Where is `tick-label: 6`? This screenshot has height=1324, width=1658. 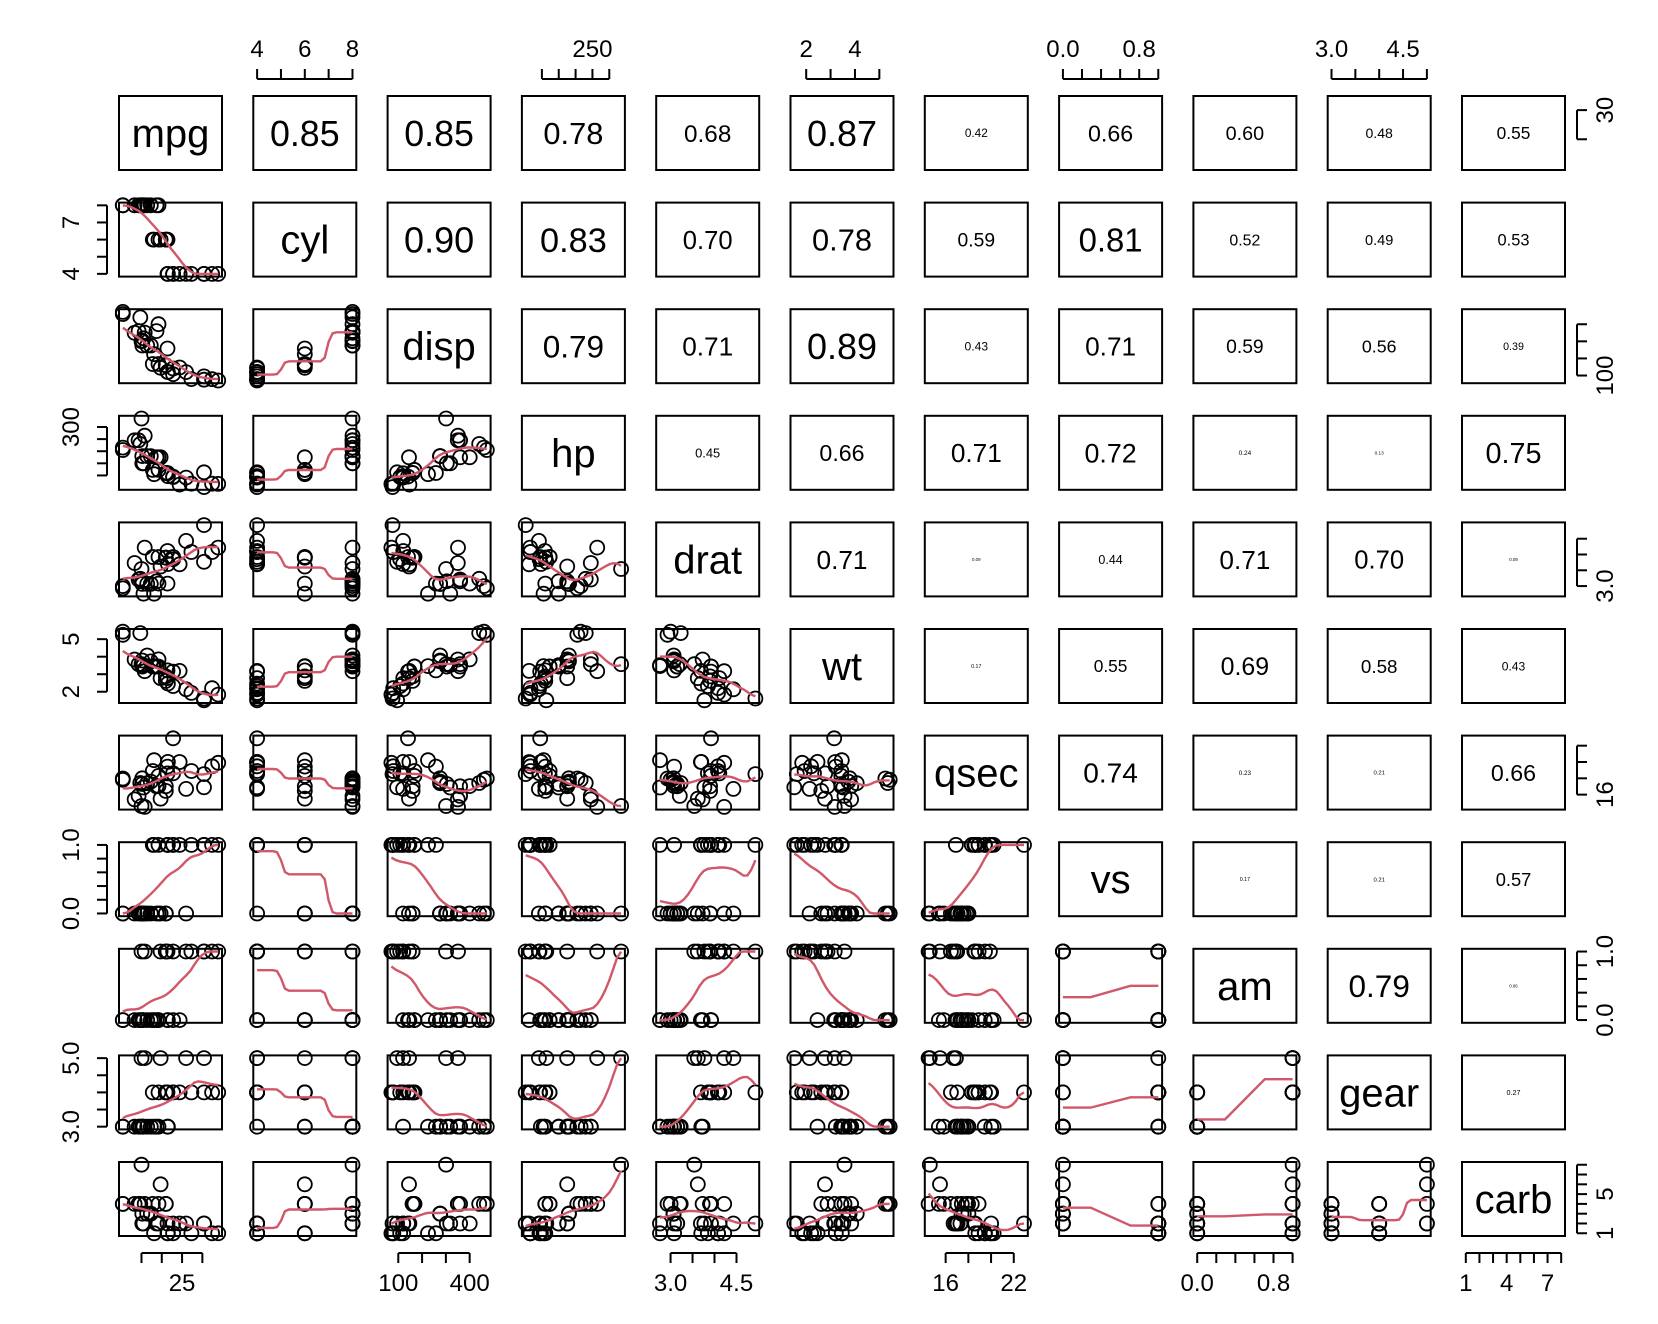
tick-label: 6 is located at coordinates (304, 49).